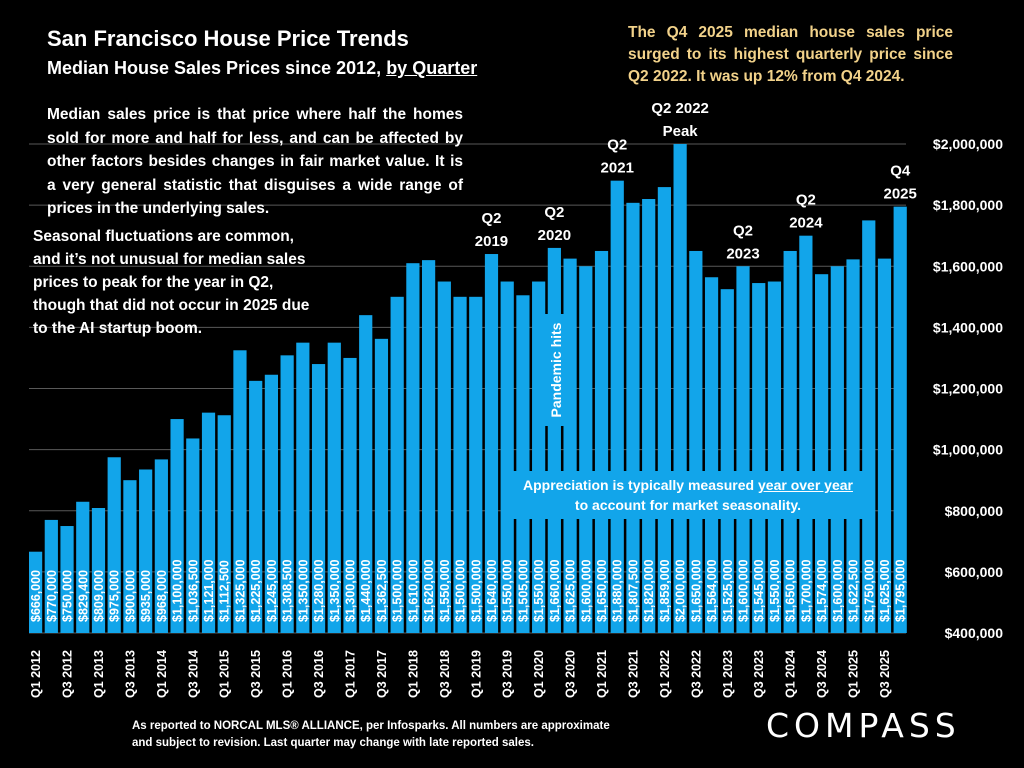 This screenshot has width=1024, height=768. Describe the element at coordinates (555, 590) in the screenshot. I see `bar-value-label: $1,660,000` at that location.